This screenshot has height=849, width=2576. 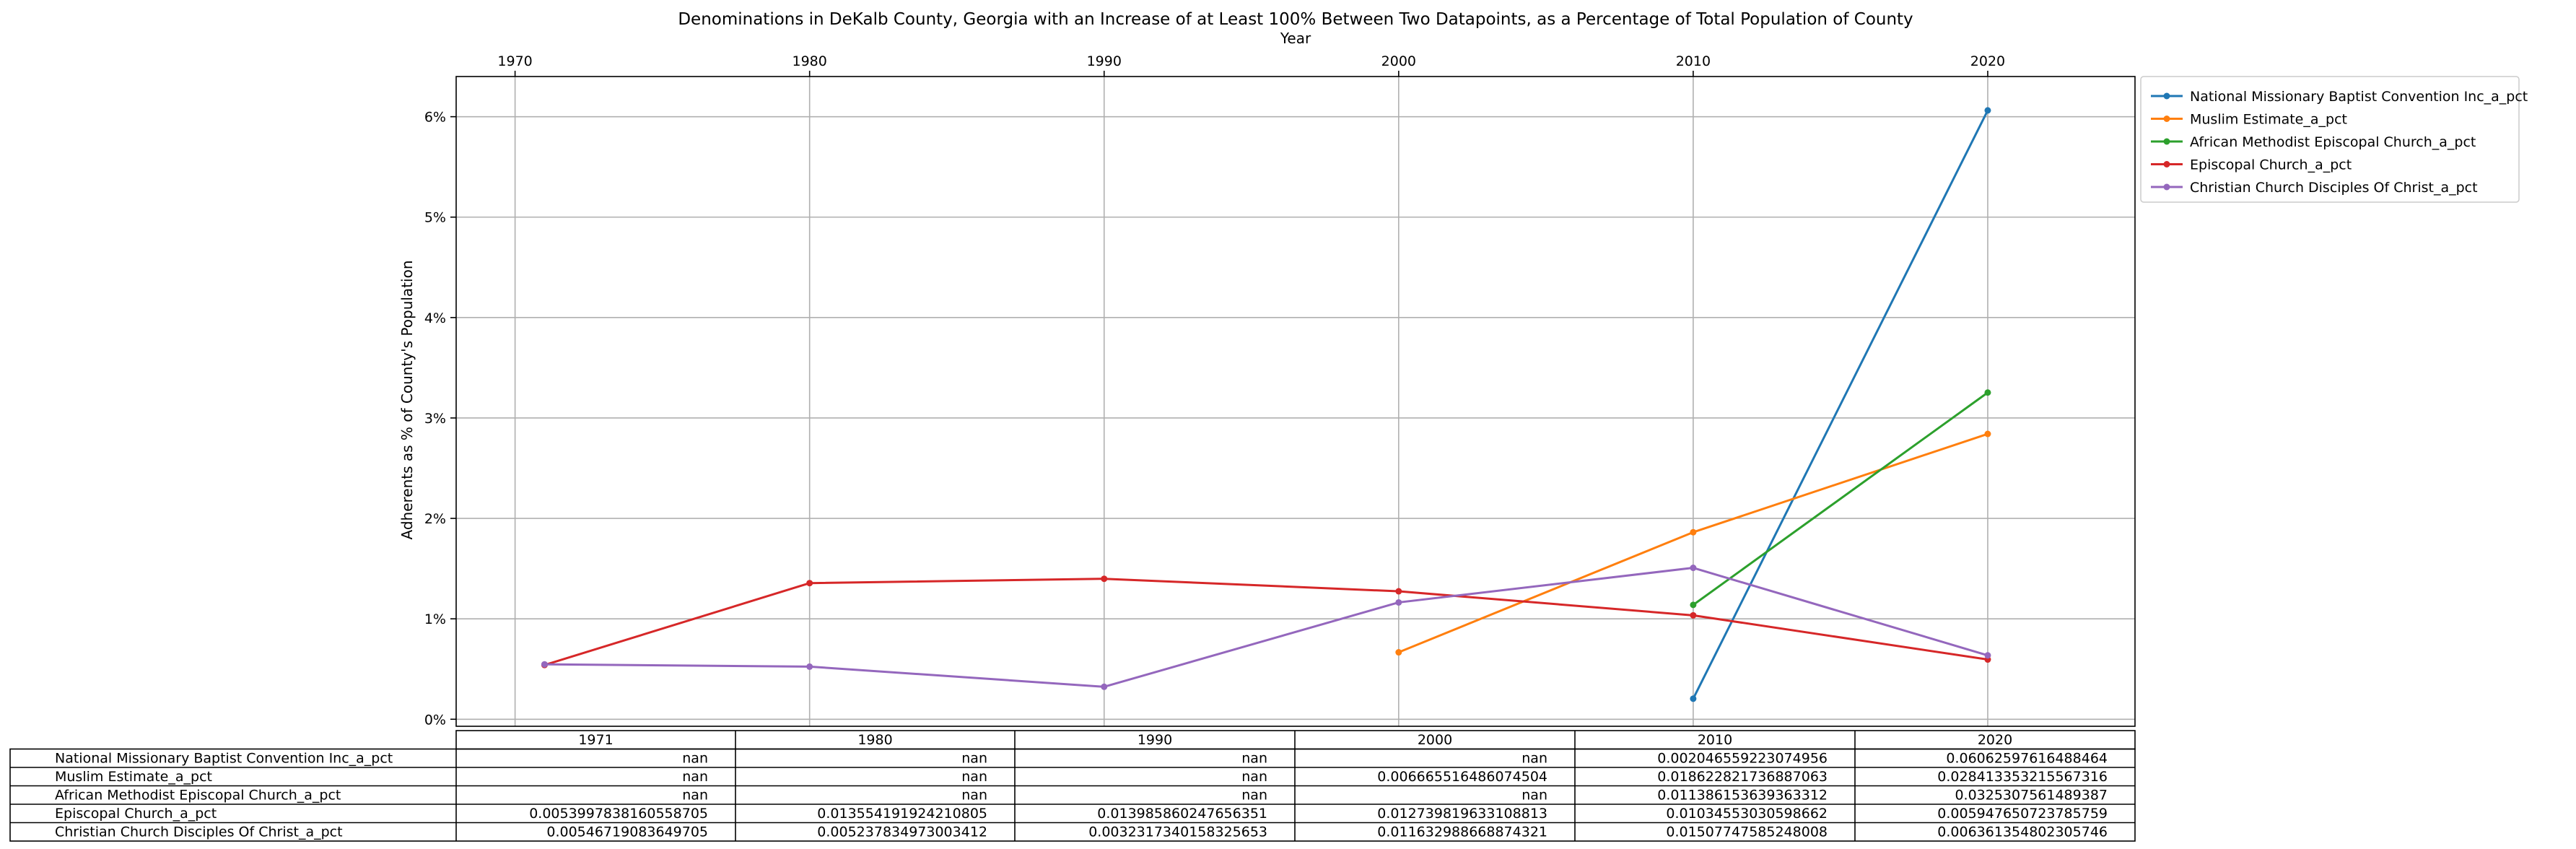 I want to click on table-cell: 0.002046559223074956, so click(x=1742, y=759).